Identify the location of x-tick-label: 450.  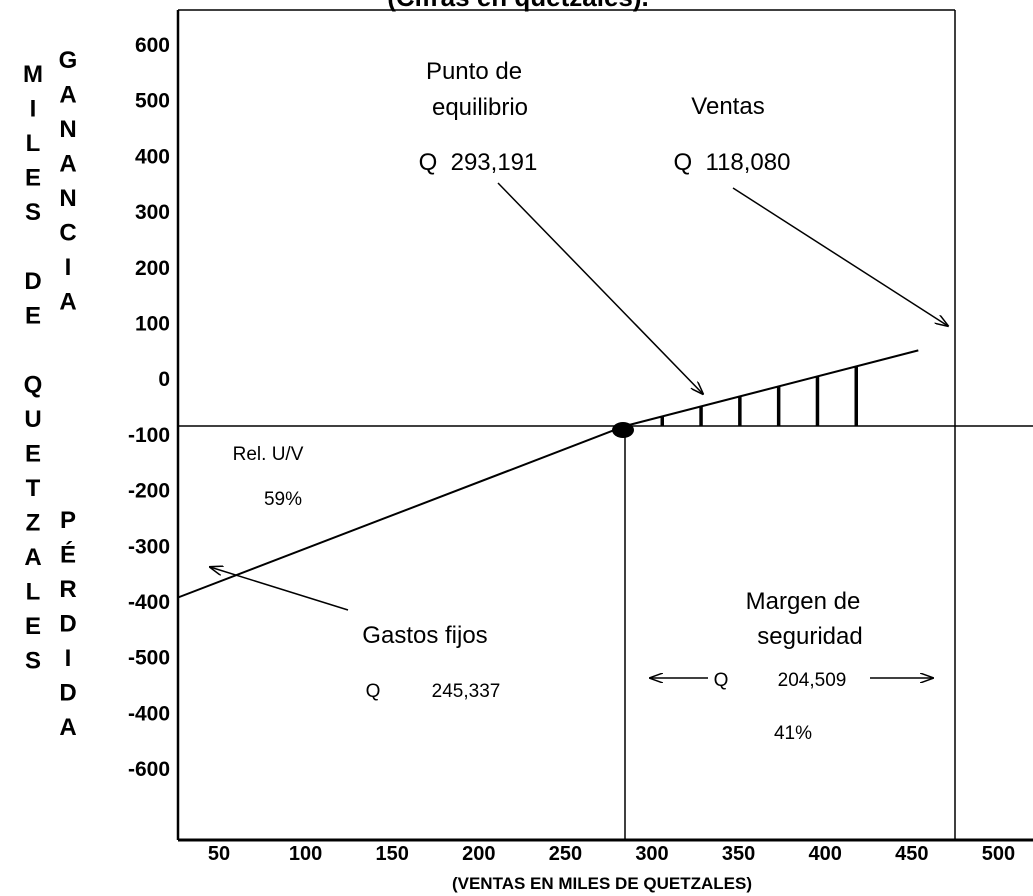
(911, 854).